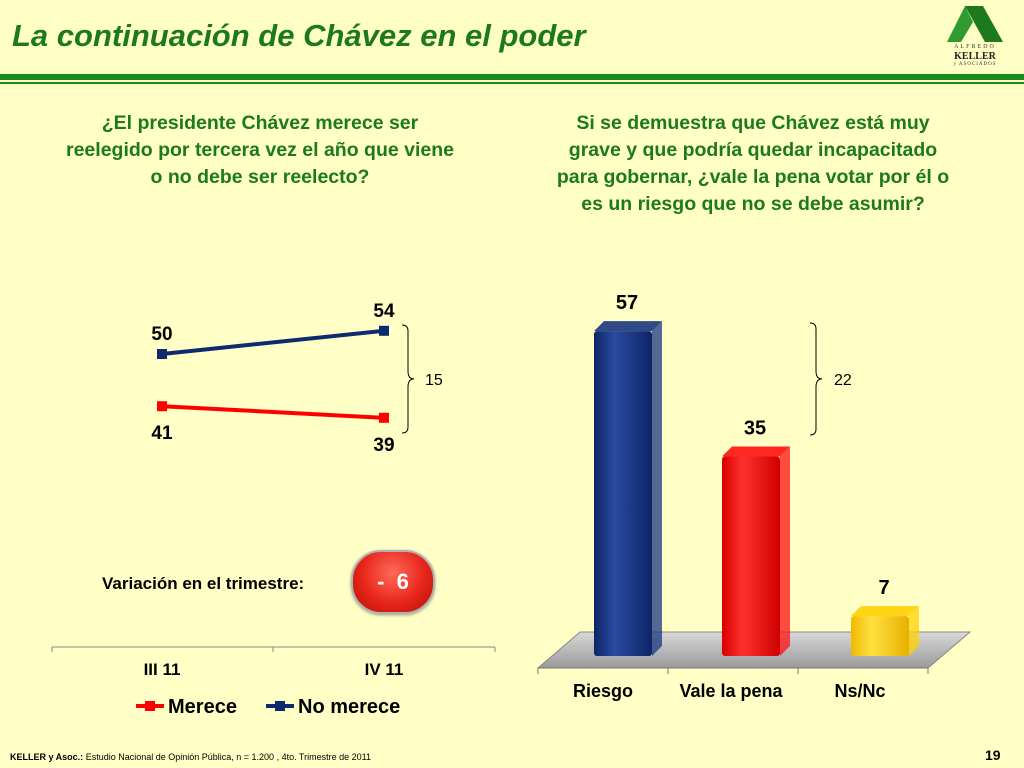 The height and width of the screenshot is (768, 1024). Describe the element at coordinates (627, 303) in the screenshot. I see `data-label: 57` at that location.